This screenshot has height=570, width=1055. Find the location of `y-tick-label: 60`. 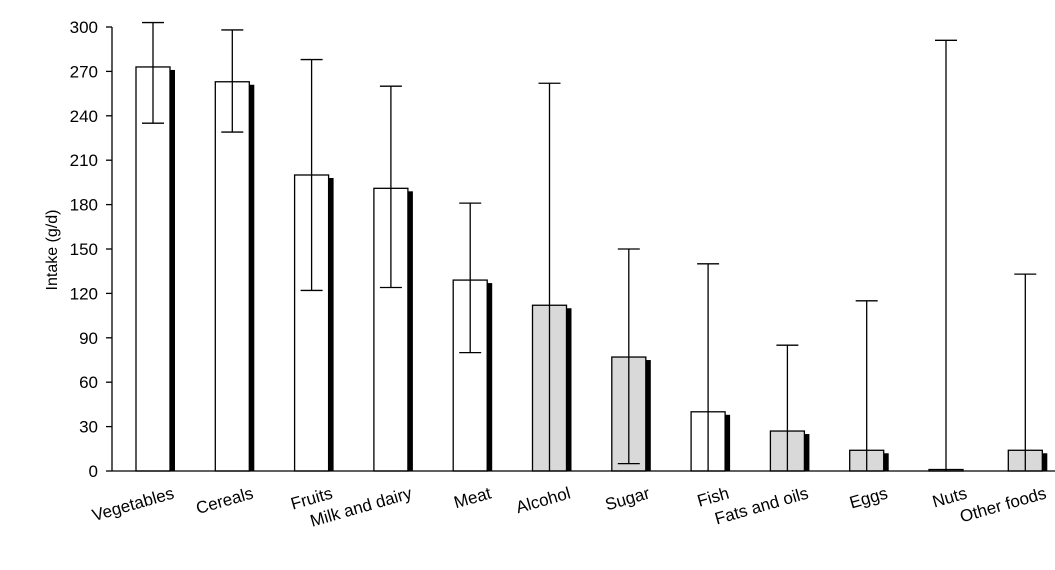

y-tick-label: 60 is located at coordinates (88, 382).